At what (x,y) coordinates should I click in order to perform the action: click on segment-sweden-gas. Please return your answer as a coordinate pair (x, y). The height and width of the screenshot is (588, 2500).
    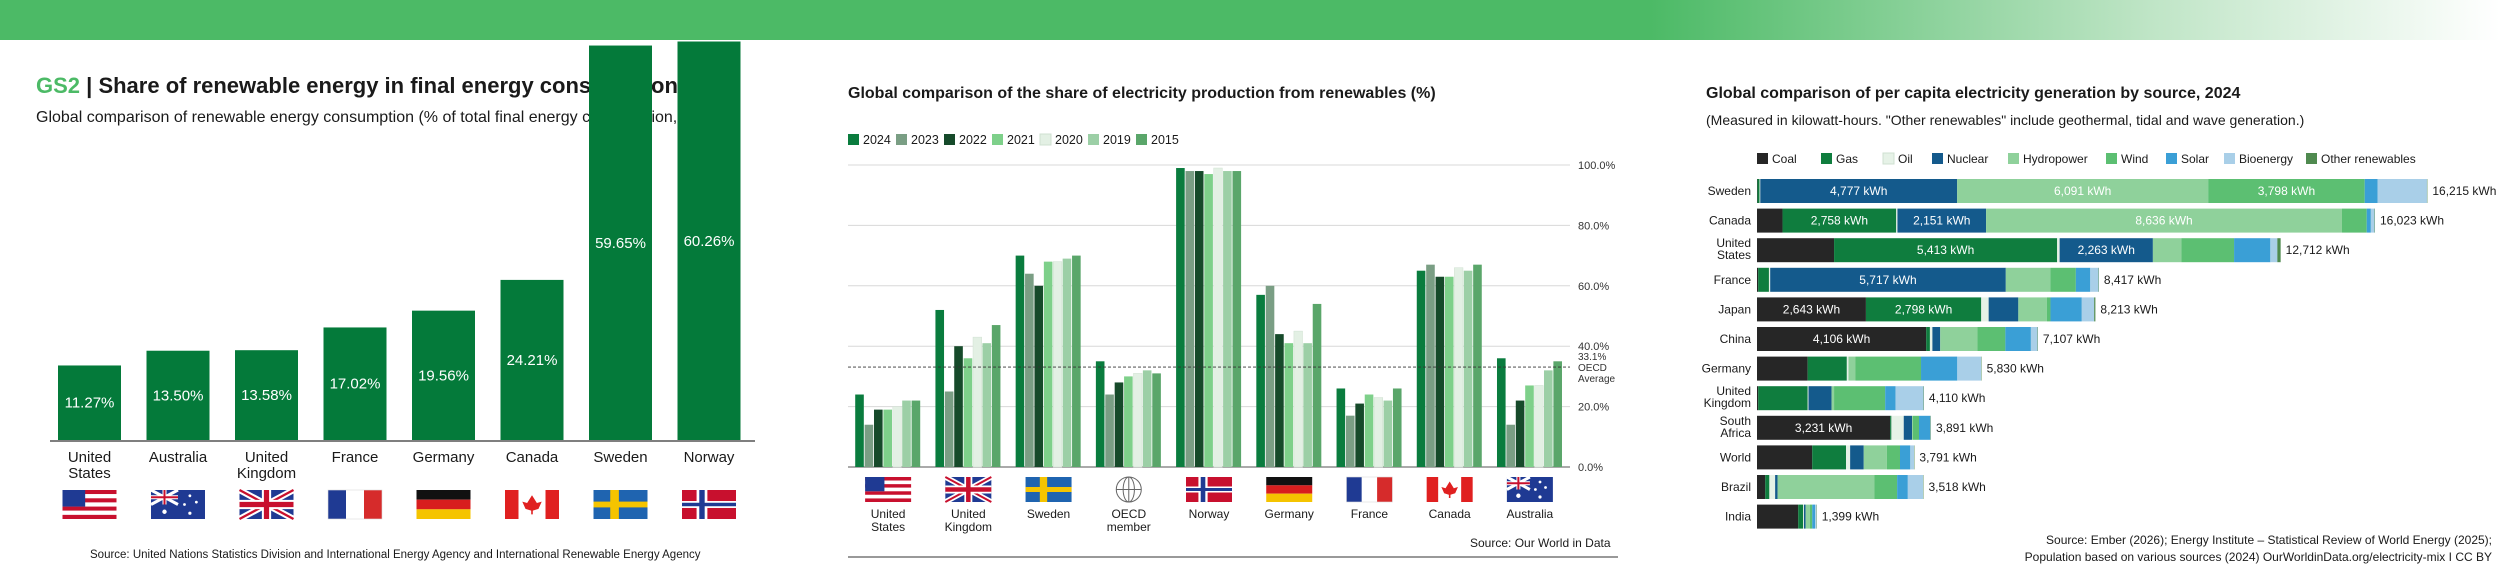
    Looking at the image, I should click on (1758, 191).